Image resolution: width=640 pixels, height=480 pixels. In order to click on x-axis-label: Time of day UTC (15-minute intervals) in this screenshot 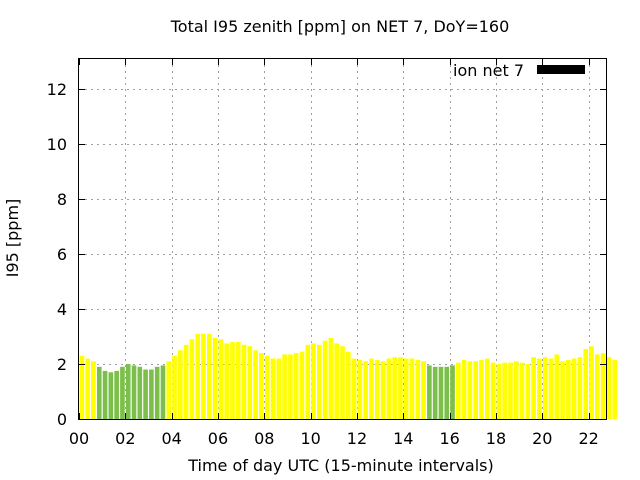, I will do `click(340, 465)`.